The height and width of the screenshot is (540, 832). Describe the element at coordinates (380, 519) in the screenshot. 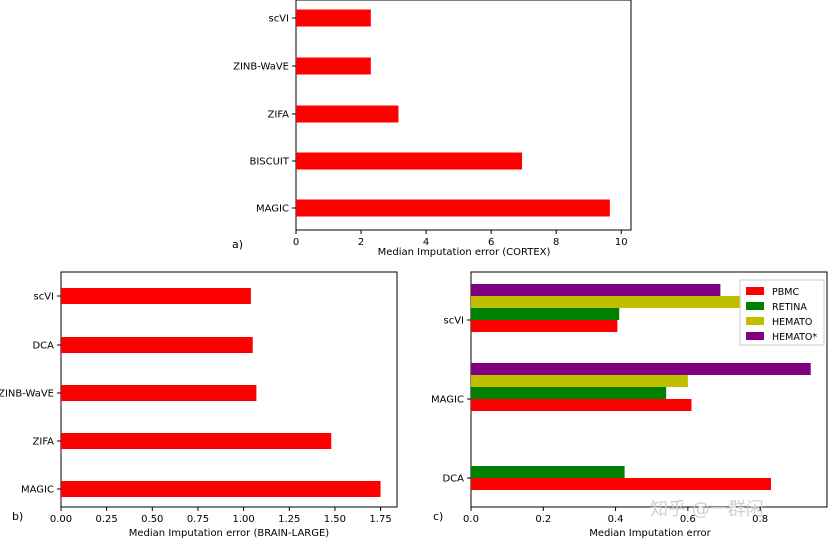

I see `xtick-label: 1.75` at that location.